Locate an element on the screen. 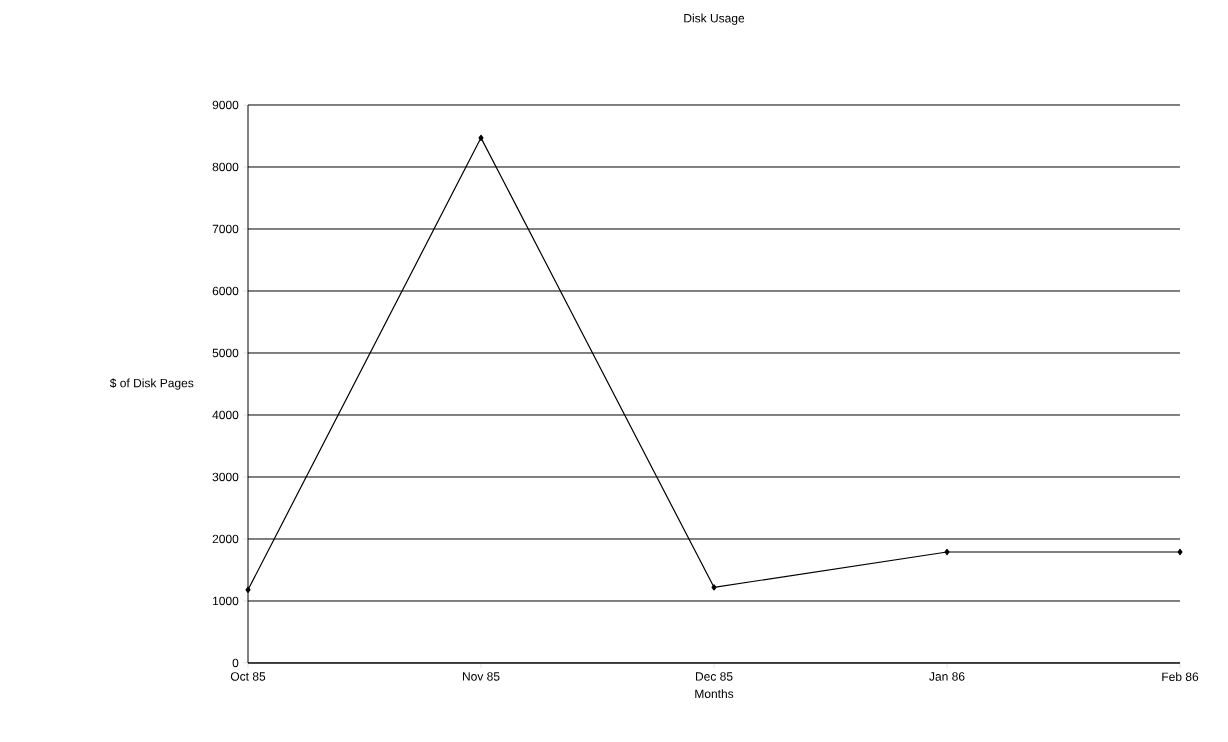  y-tick-label: 5000 is located at coordinates (225, 353).